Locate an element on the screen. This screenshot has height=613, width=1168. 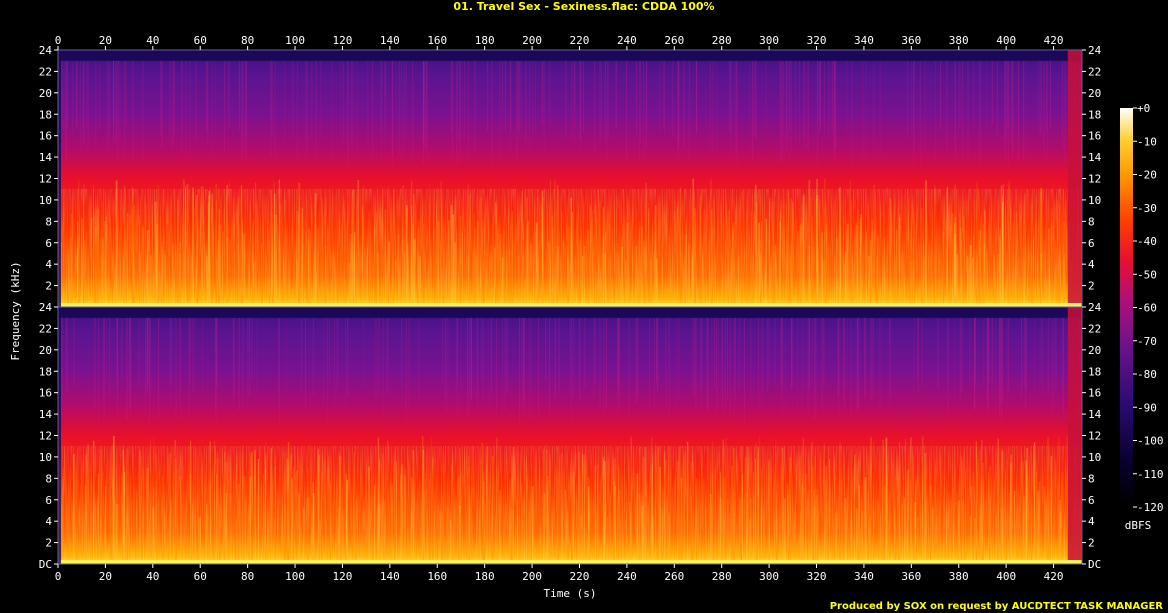
x-tick-label-top: 20 is located at coordinates (105, 40).